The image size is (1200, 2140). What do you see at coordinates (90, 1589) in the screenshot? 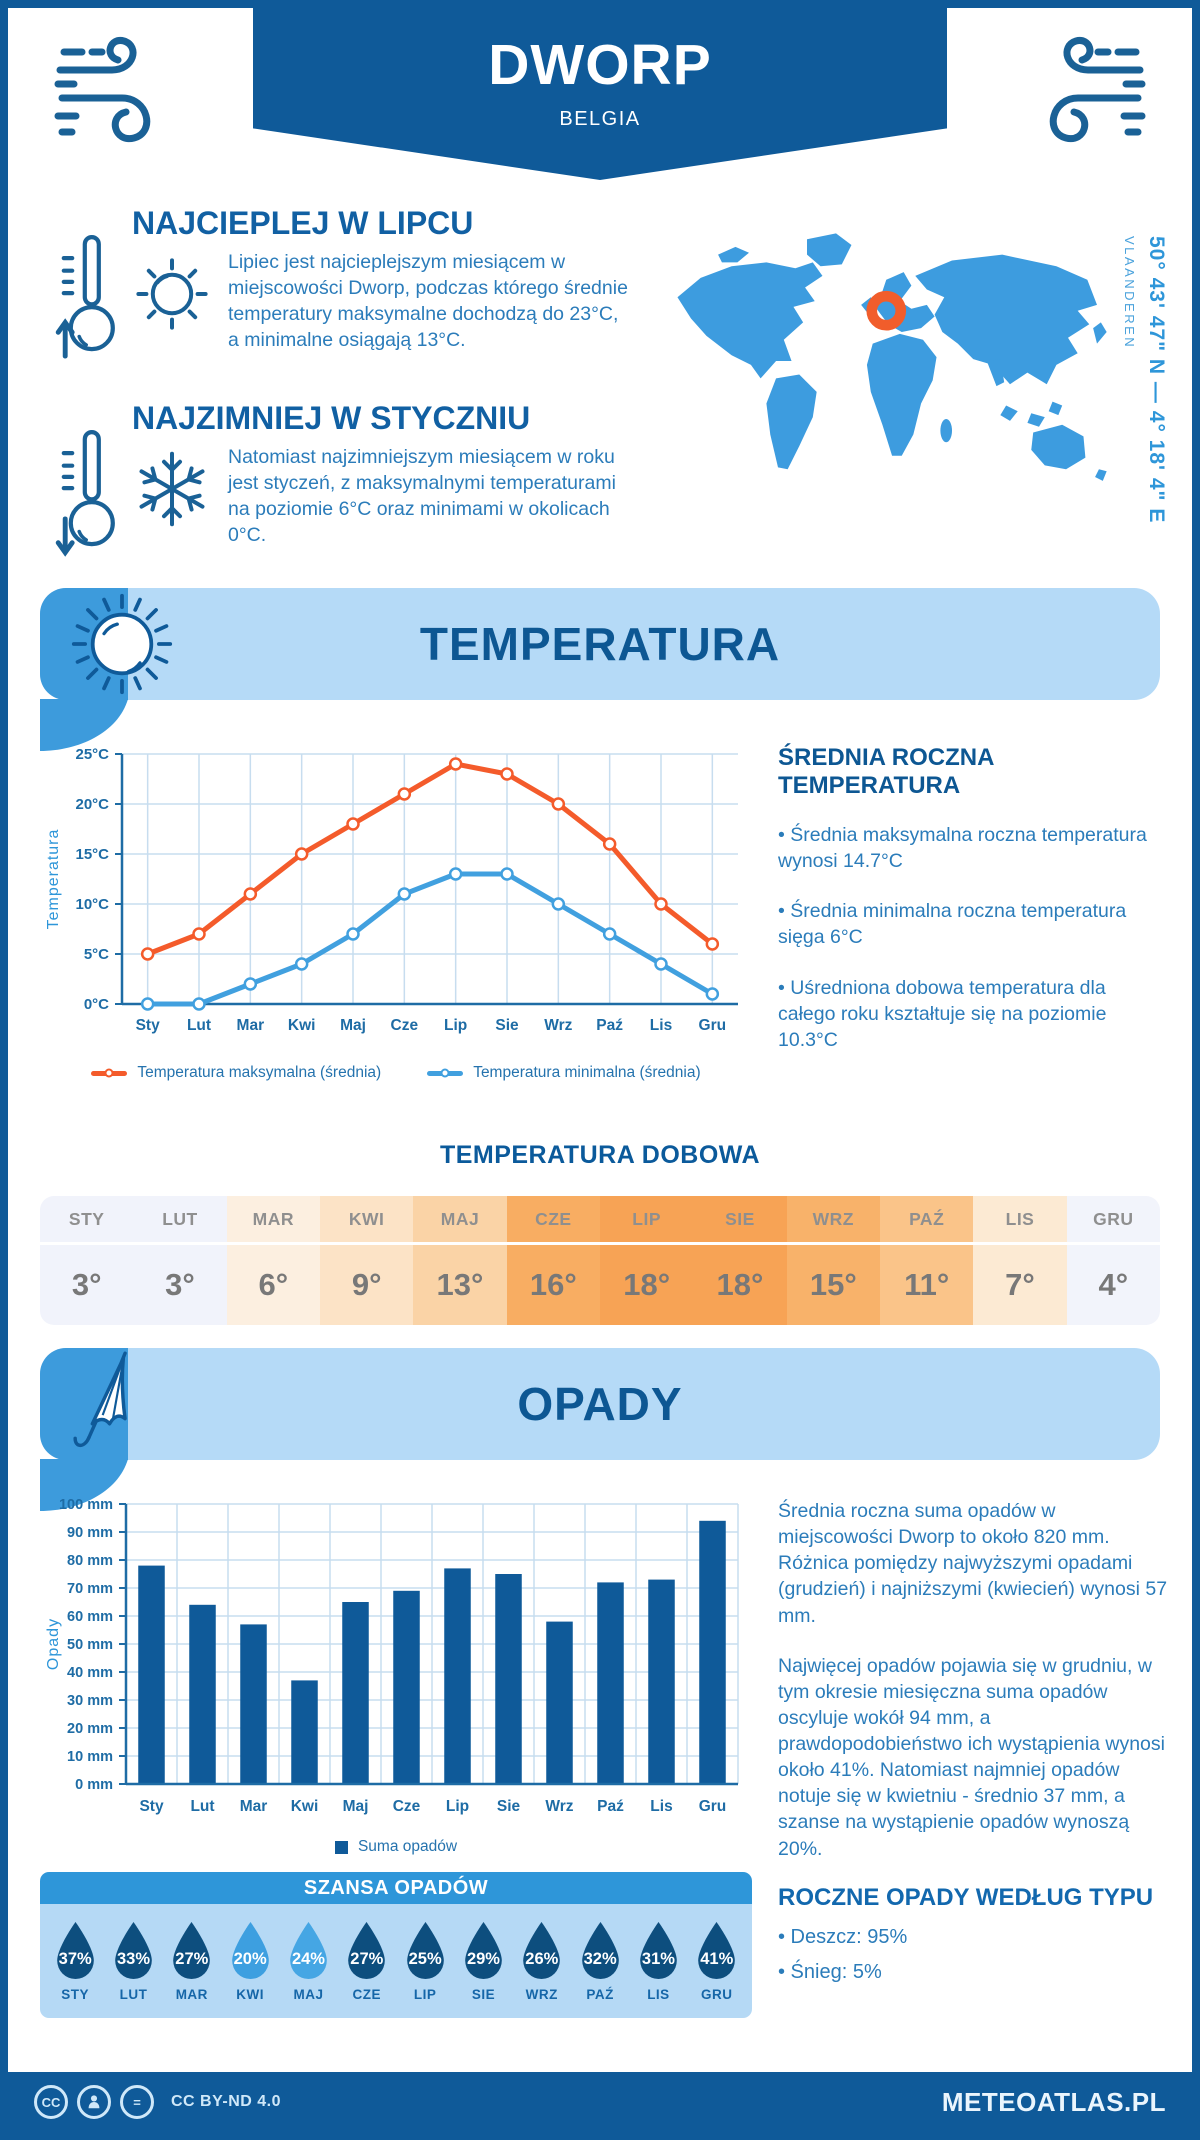
I see `svg-text: 70 mm` at bounding box center [90, 1589].